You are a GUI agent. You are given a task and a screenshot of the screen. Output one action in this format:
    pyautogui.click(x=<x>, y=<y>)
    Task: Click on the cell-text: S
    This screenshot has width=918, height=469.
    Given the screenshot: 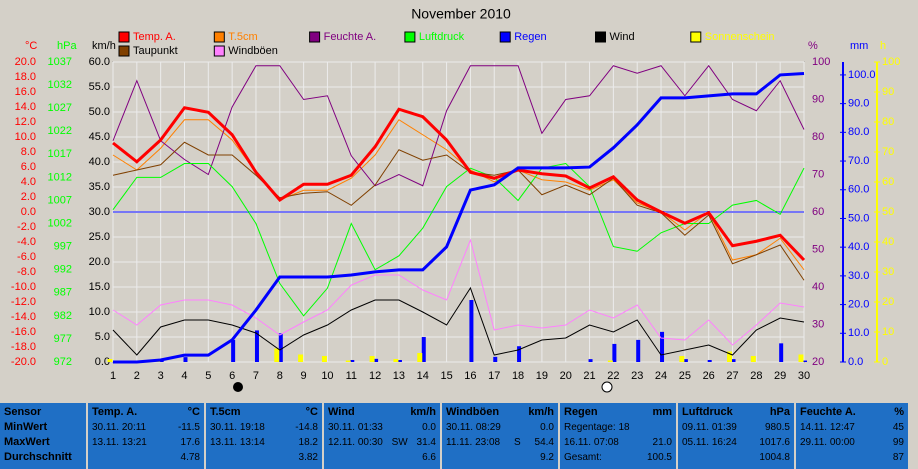 What is the action you would take?
    pyautogui.click(x=517, y=442)
    